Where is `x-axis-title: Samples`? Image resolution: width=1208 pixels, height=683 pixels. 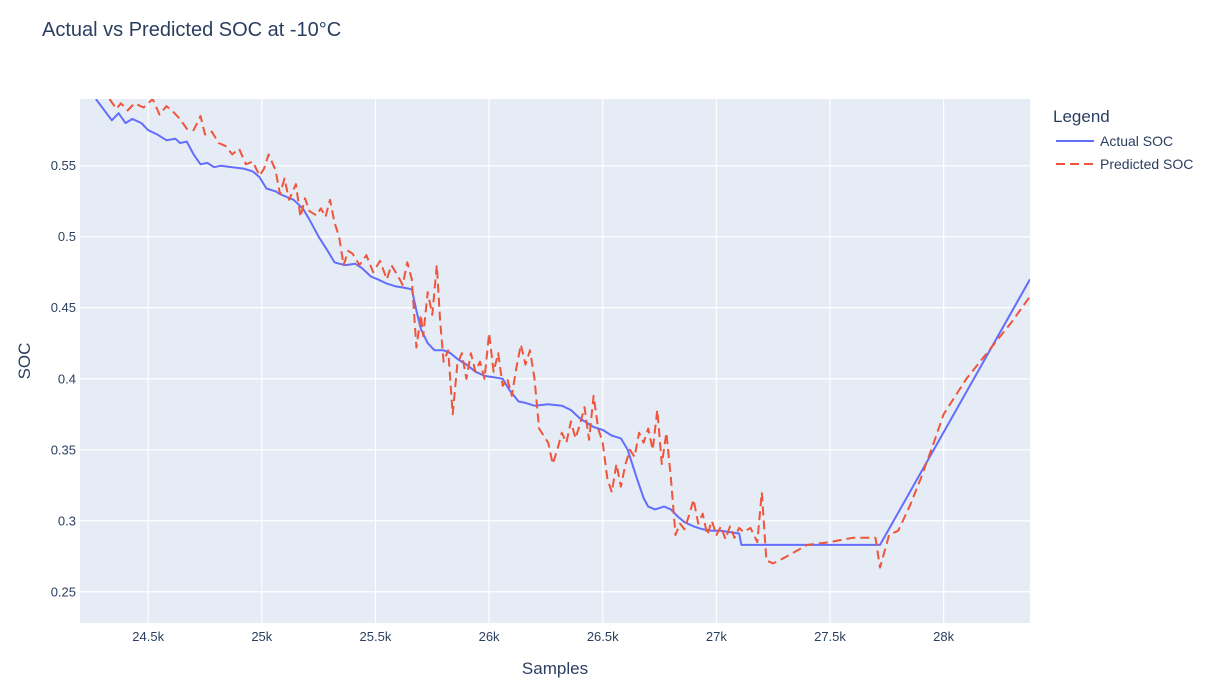
x-axis-title: Samples is located at coordinates (555, 668).